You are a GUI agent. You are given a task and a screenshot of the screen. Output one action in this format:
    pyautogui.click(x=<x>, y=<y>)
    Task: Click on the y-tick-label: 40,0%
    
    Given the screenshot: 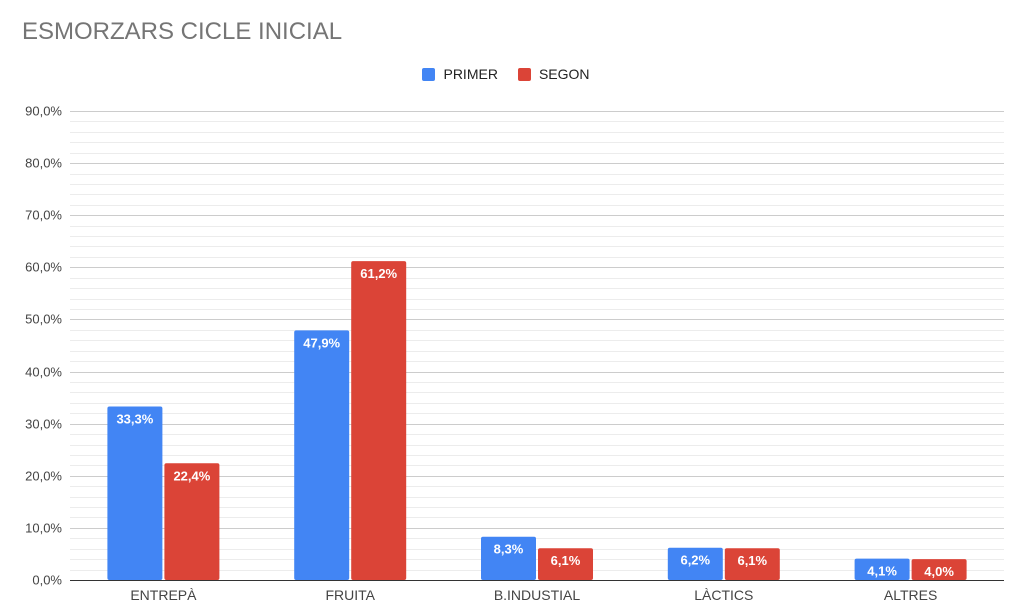 What is the action you would take?
    pyautogui.click(x=43, y=372)
    